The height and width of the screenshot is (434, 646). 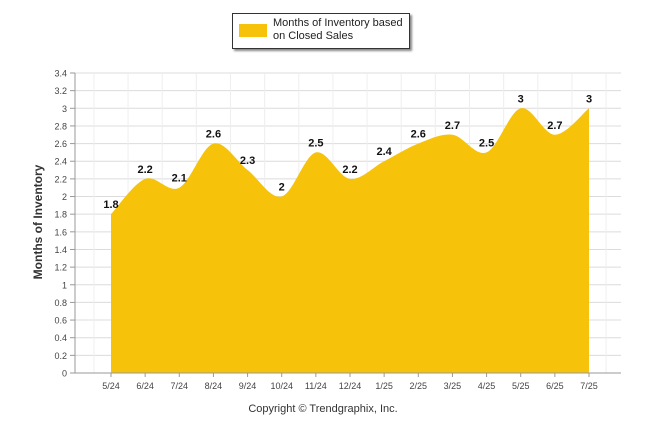 I want to click on y-tick-label: 0.6, so click(x=60, y=321).